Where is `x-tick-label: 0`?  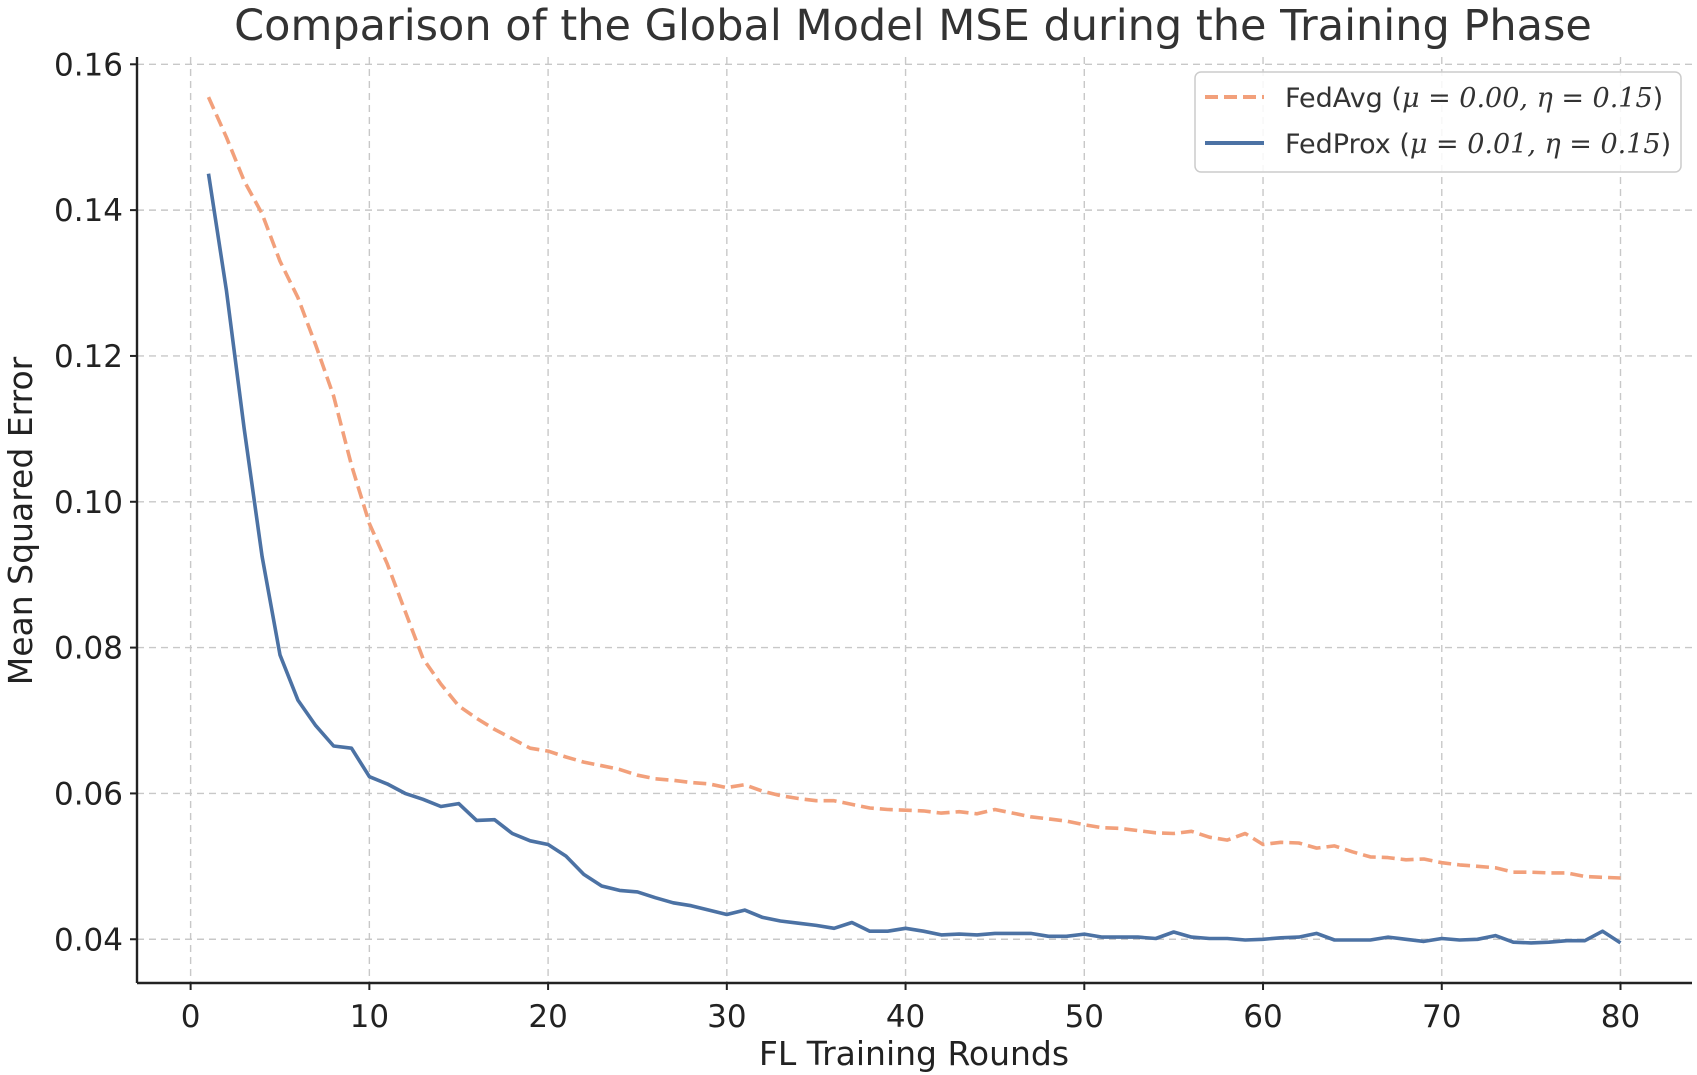
x-tick-label: 0 is located at coordinates (191, 1017).